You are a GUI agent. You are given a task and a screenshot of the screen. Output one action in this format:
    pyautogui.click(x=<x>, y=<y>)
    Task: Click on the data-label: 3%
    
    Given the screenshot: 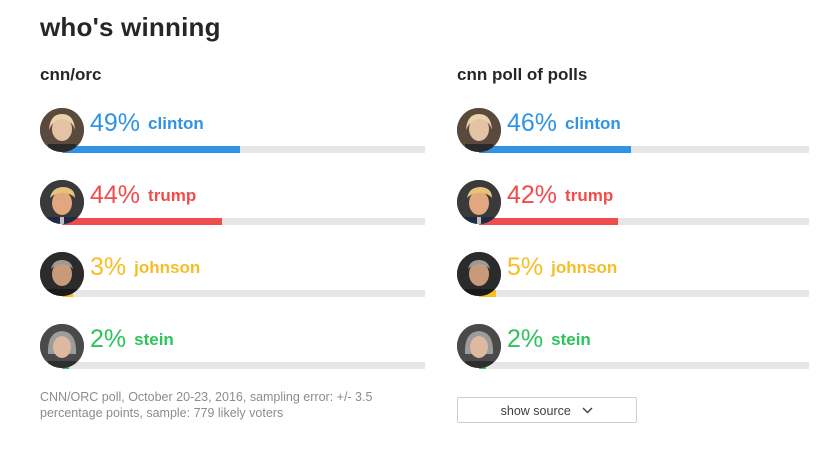 What is the action you would take?
    pyautogui.click(x=108, y=267)
    